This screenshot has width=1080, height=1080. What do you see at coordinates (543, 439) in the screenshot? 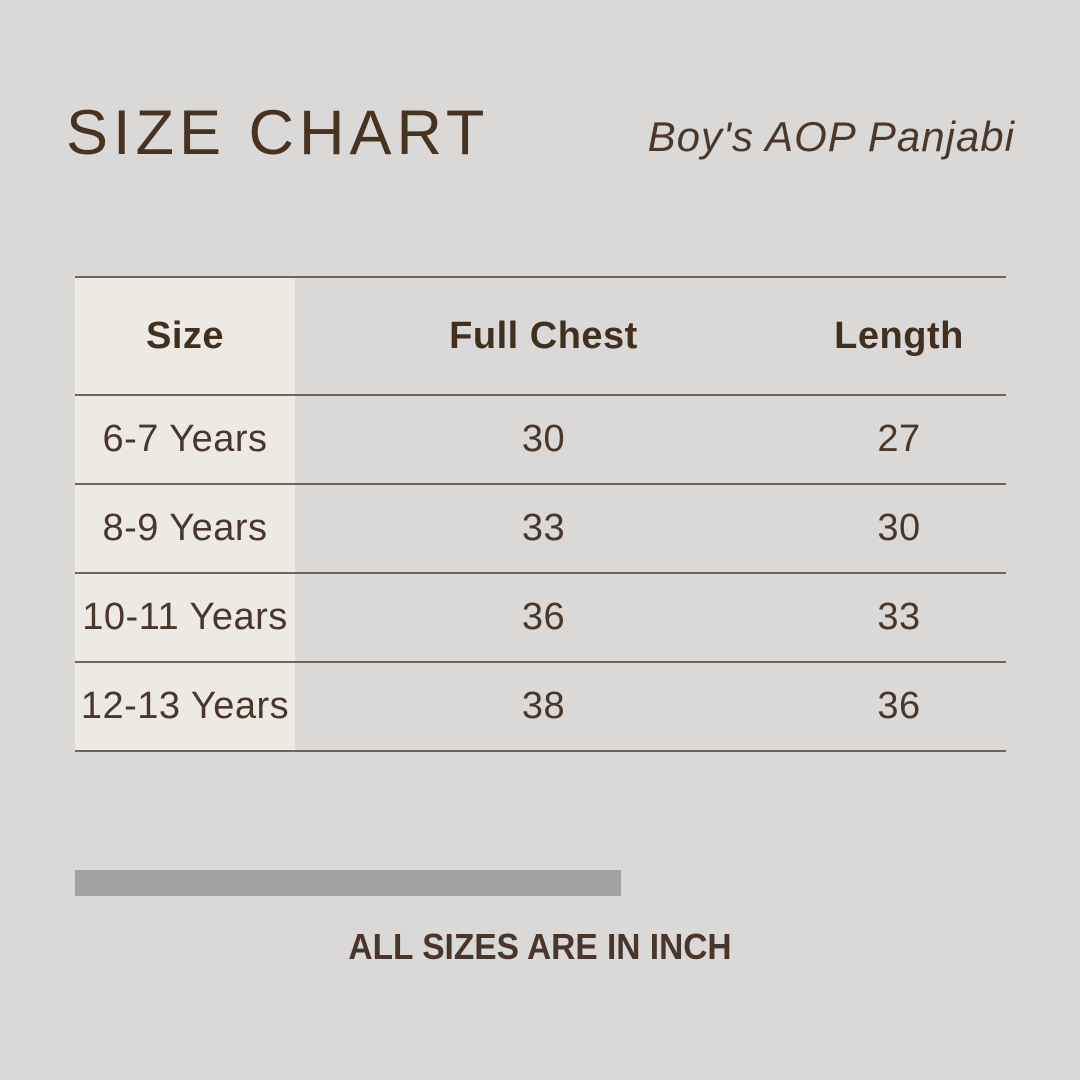
I see `full-chest-cell: 30` at bounding box center [543, 439].